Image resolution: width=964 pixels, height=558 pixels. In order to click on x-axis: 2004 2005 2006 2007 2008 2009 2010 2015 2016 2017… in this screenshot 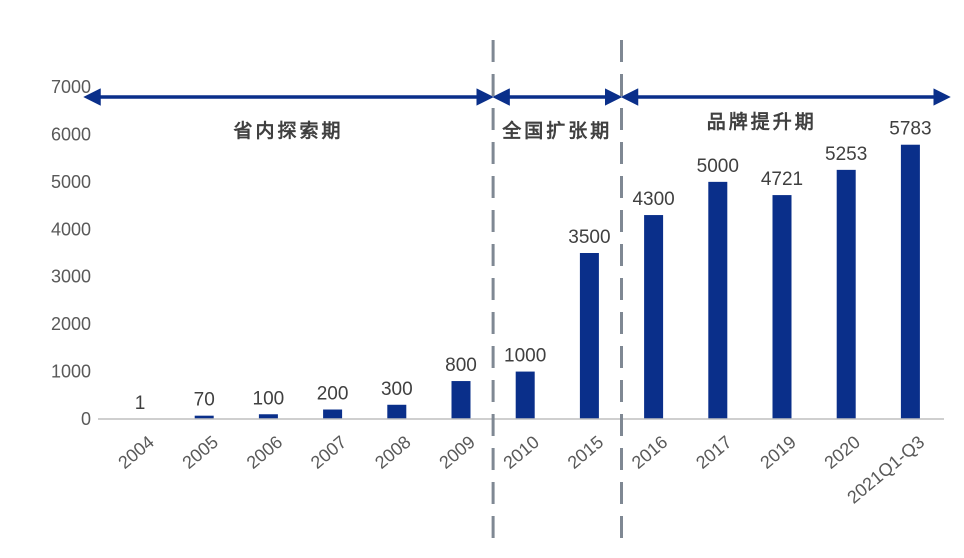, I will do `click(521, 463)`.